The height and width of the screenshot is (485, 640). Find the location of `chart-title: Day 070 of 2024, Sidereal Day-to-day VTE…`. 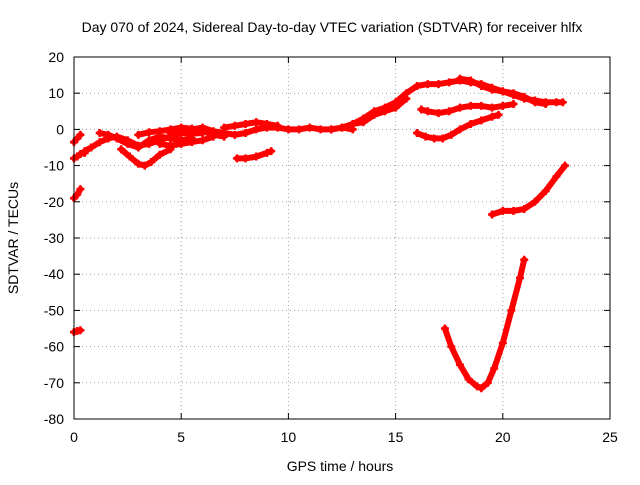

chart-title: Day 070 of 2024, Sidereal Day-to-day VTE… is located at coordinates (332, 27).